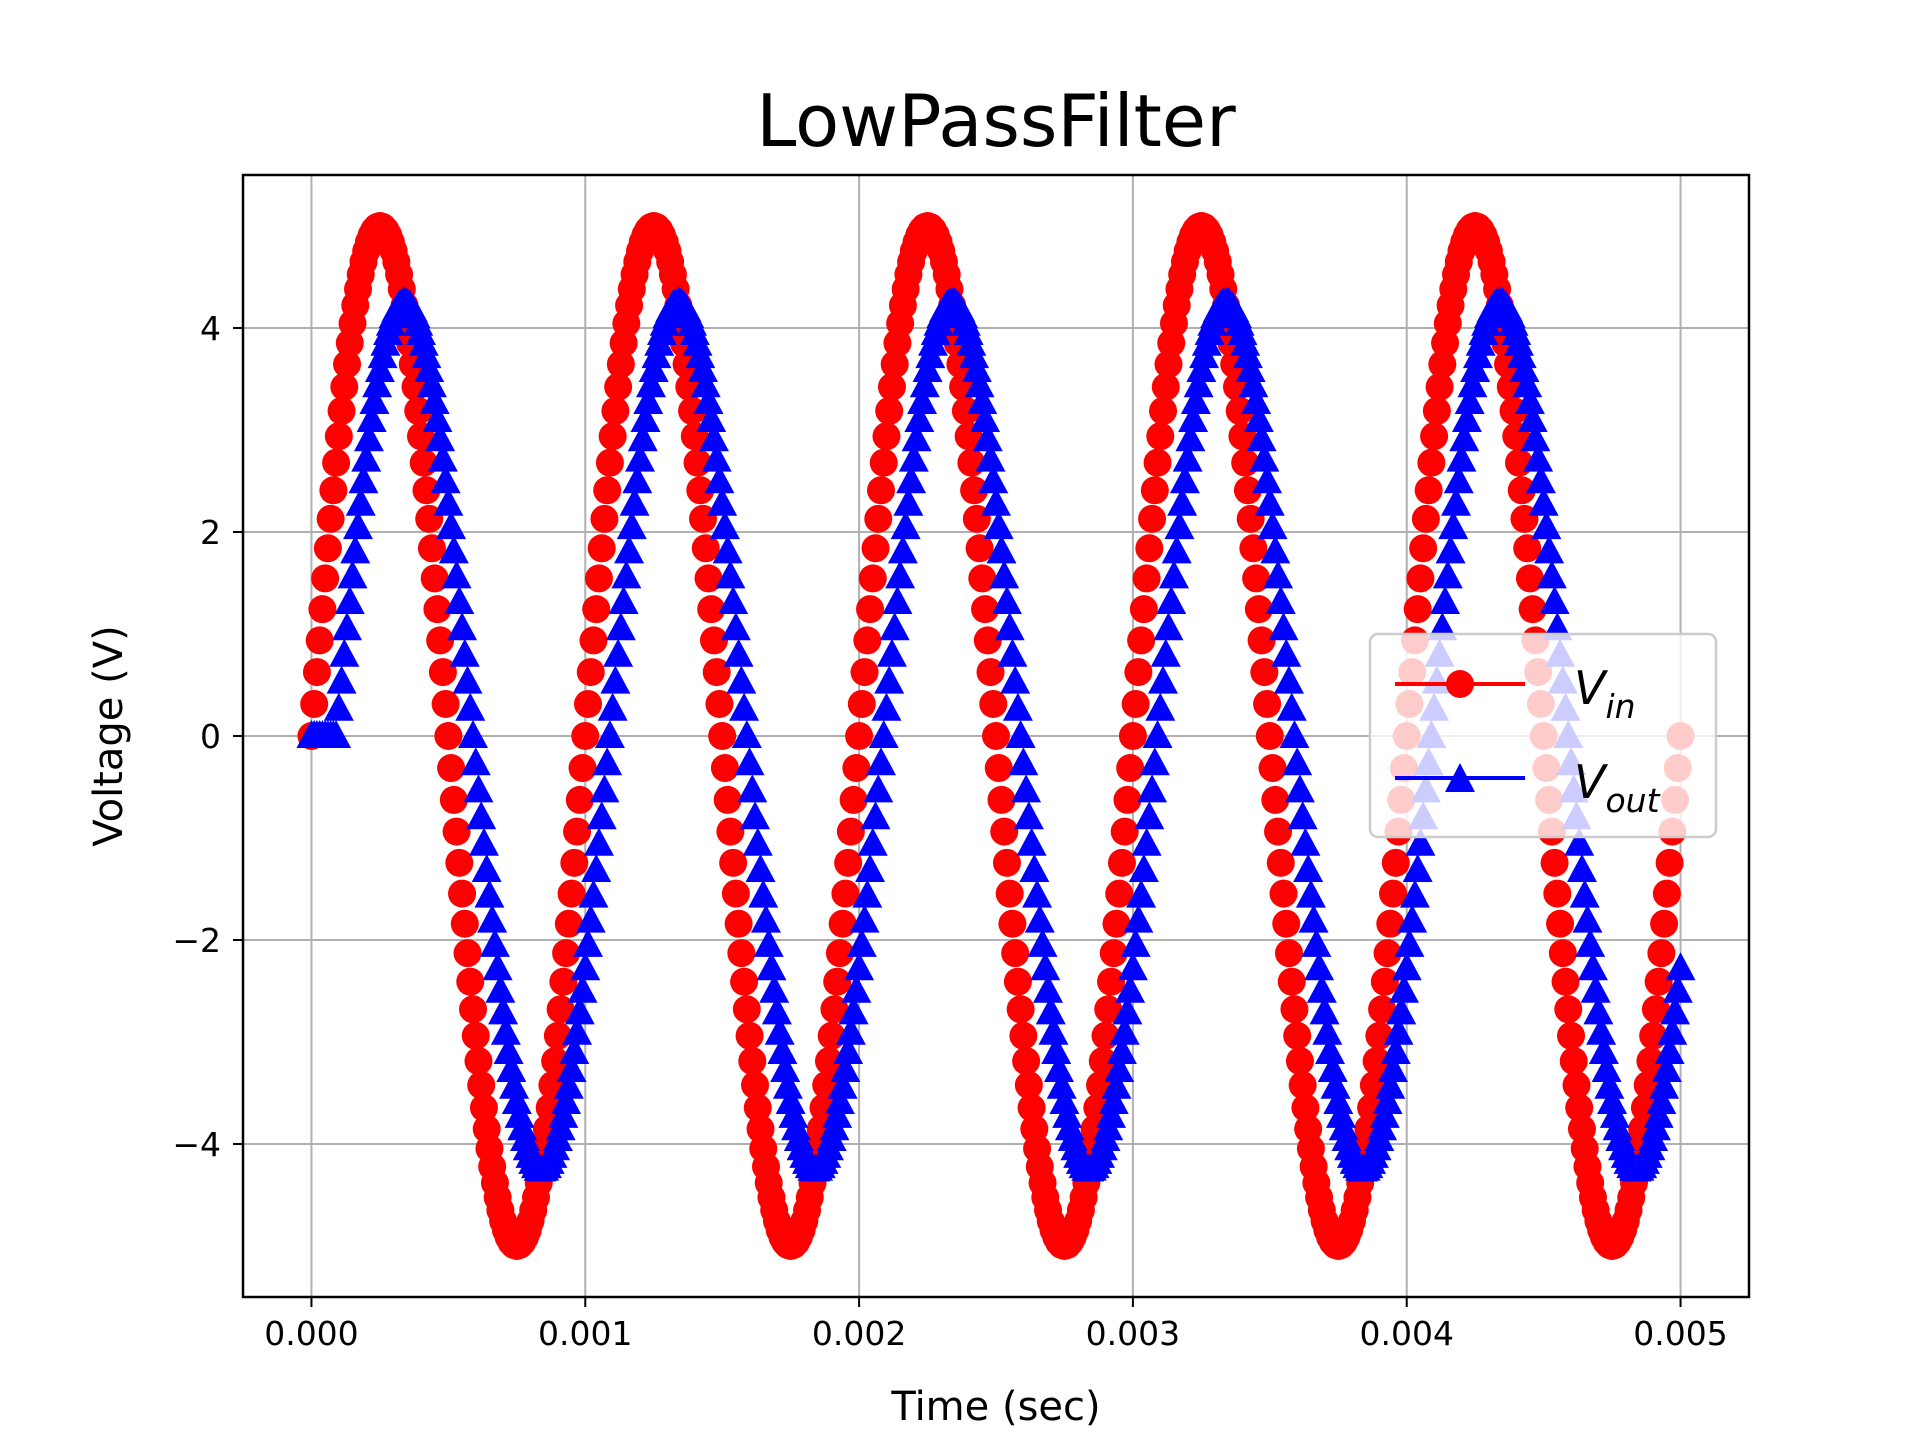 The height and width of the screenshot is (1440, 1920). Describe the element at coordinates (859, 1333) in the screenshot. I see `x-tick-label: 0.002` at that location.